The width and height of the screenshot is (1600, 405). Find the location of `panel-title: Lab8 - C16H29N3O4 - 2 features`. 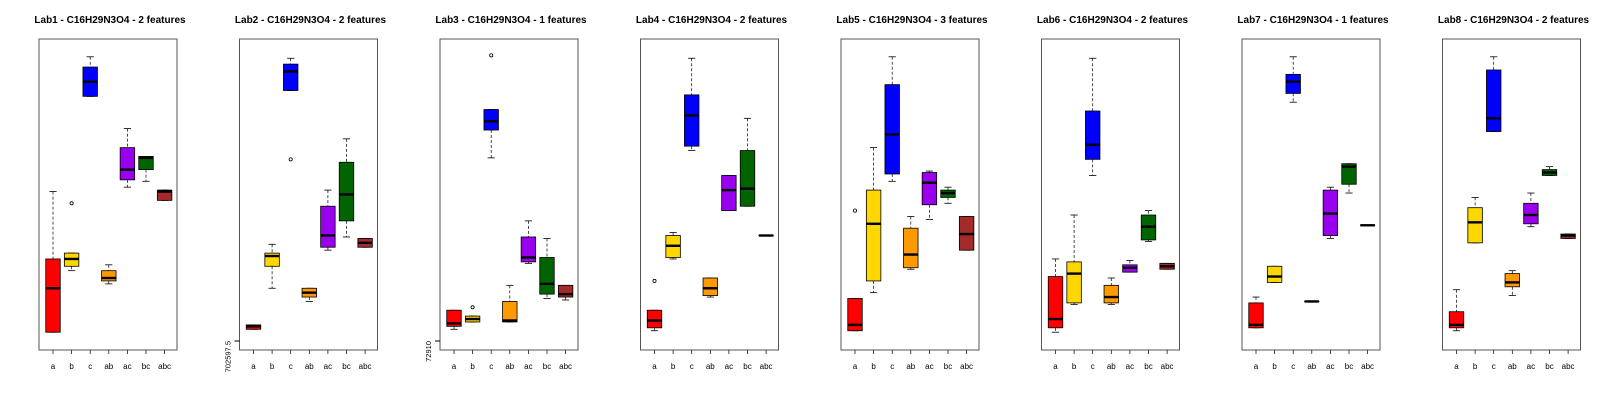

panel-title: Lab8 - C16H29N3O4 - 2 features is located at coordinates (1514, 20).